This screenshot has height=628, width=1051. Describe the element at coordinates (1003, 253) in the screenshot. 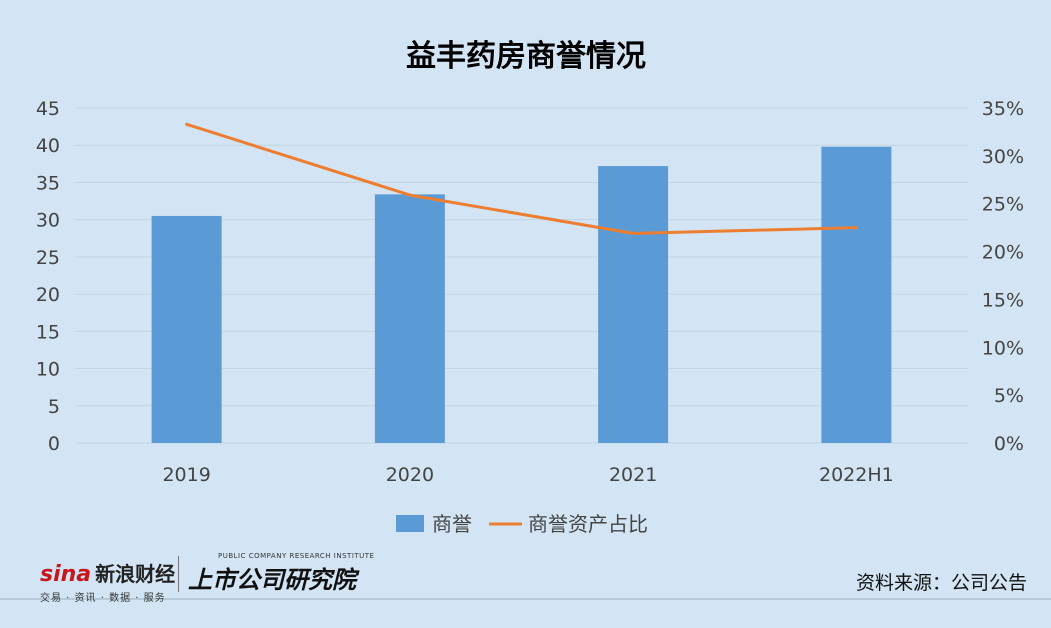

I see `y-right-tick-label: 20%` at that location.